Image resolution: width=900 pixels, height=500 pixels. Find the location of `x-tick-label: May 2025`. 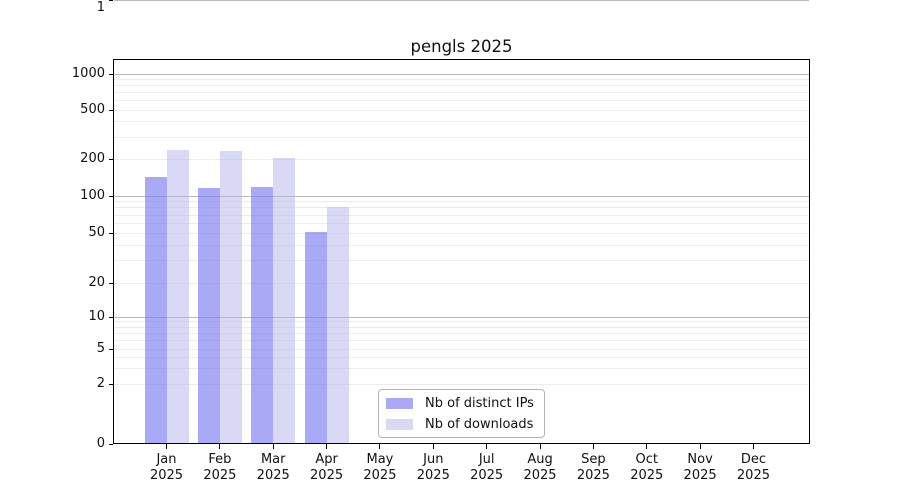

x-tick-label: May 2025 is located at coordinates (380, 467).